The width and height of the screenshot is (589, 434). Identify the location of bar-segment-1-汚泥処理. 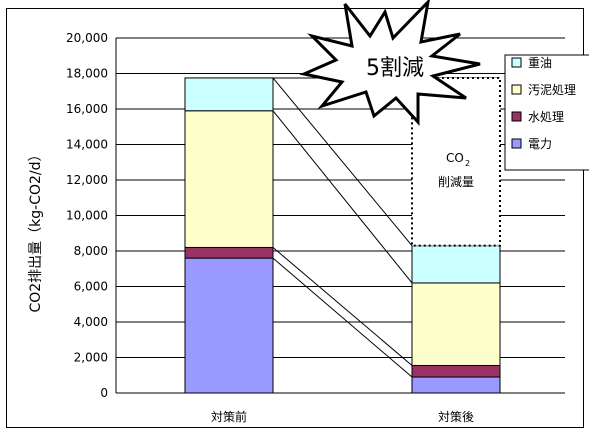
(456, 324).